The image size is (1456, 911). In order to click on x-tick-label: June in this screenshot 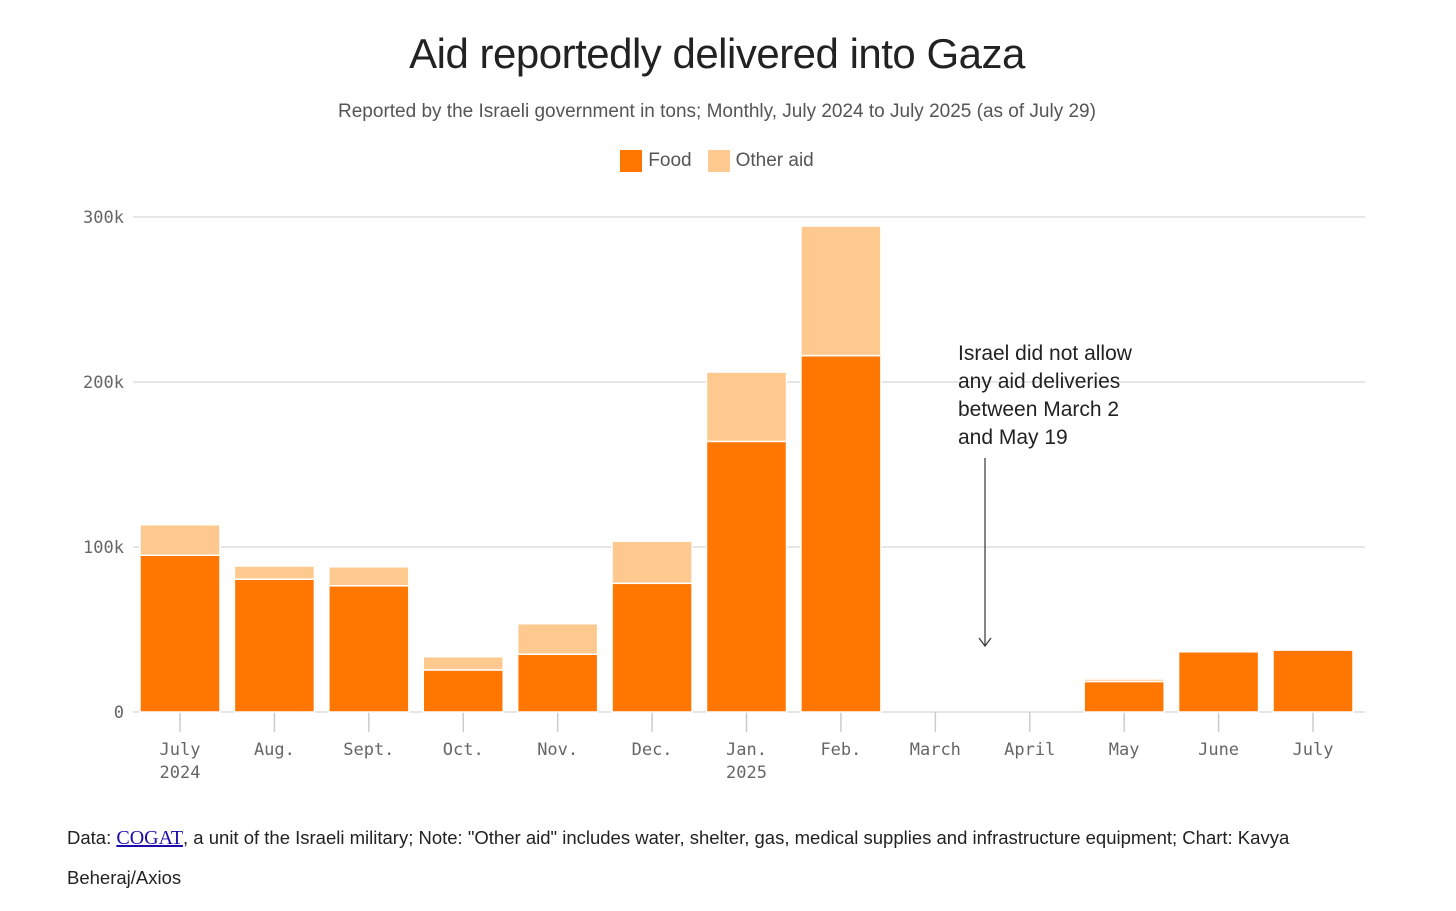, I will do `click(1218, 750)`.